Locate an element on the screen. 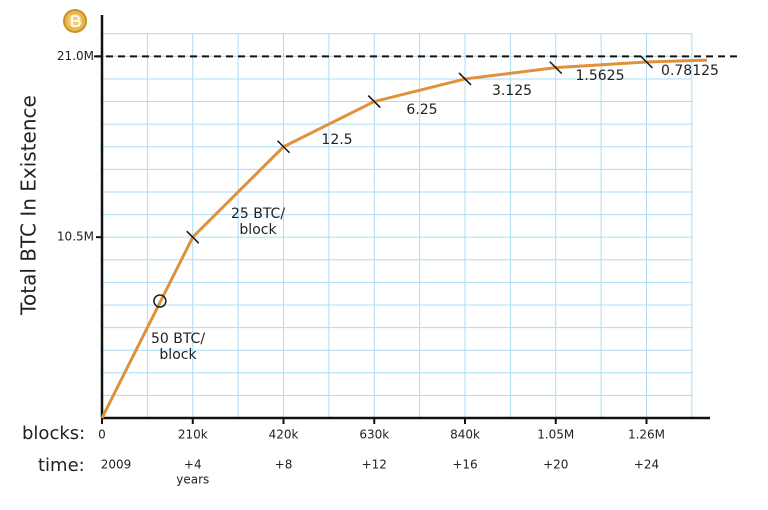  x-tick-label: 630k is located at coordinates (374, 435).